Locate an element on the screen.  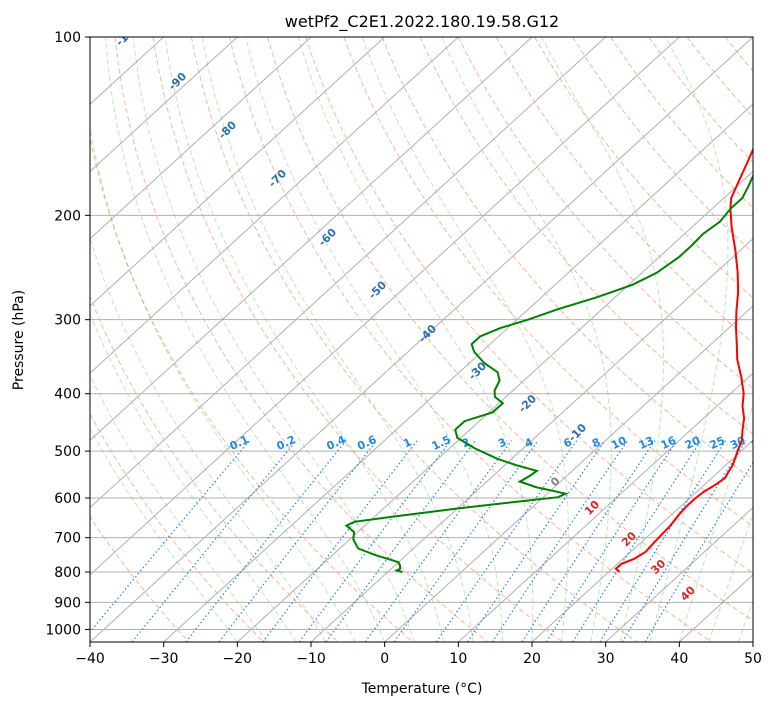
dry-adiabat-label: -100 is located at coordinates (127, 34).